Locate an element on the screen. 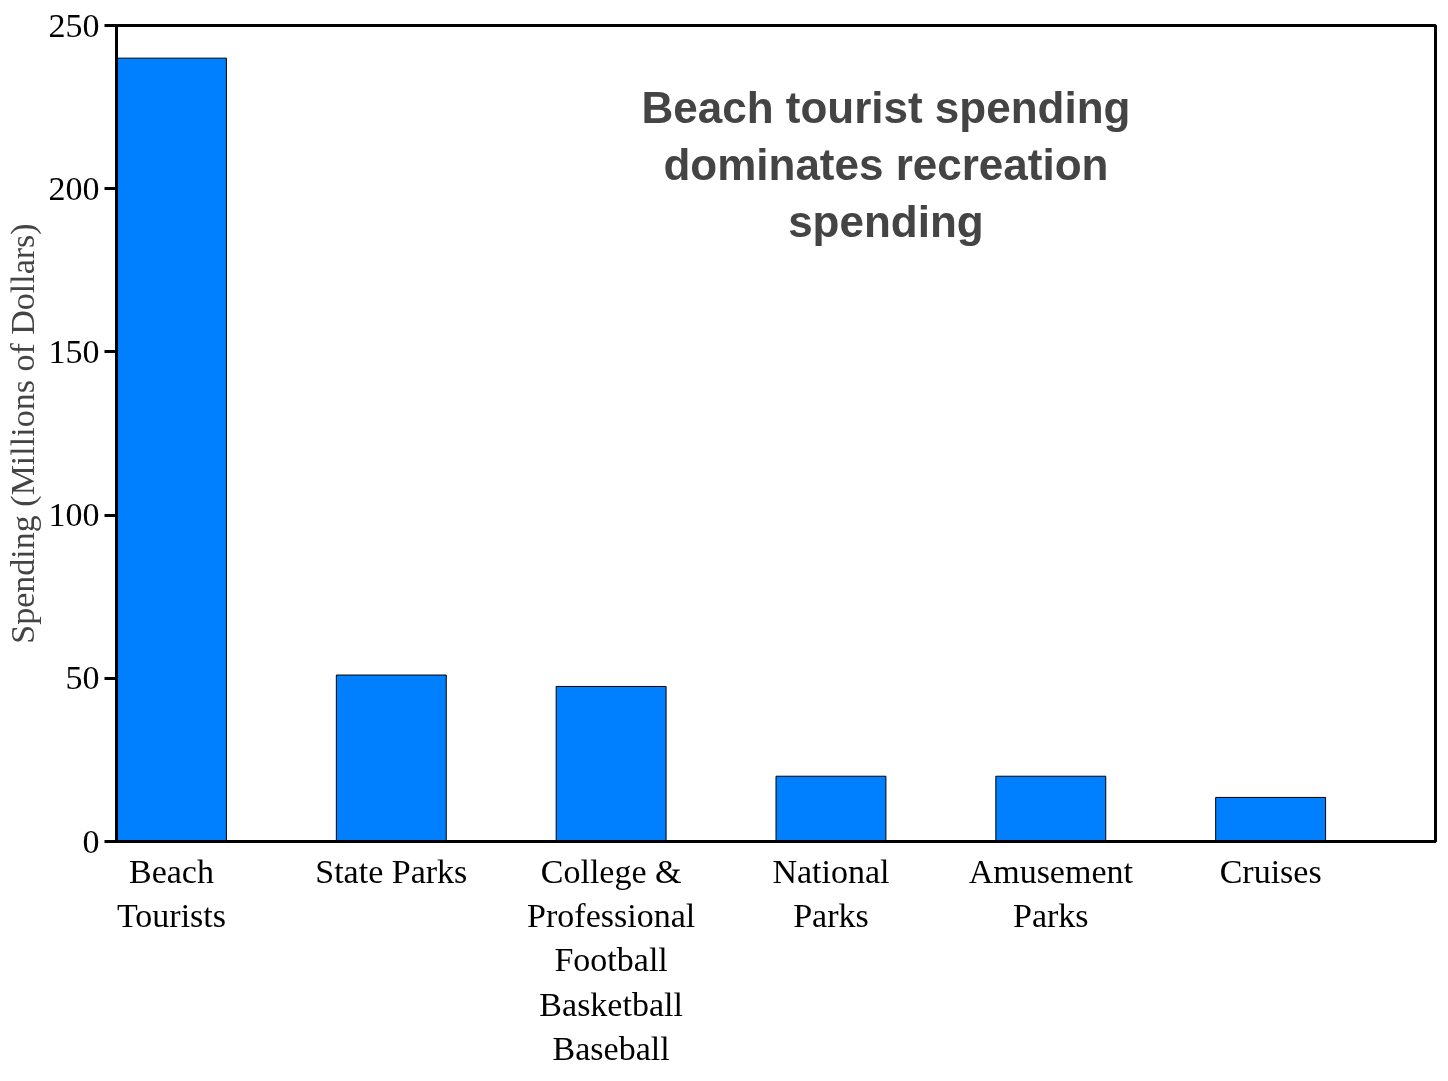 The height and width of the screenshot is (1081, 1448). x-tick-label: State Parks is located at coordinates (391, 871).